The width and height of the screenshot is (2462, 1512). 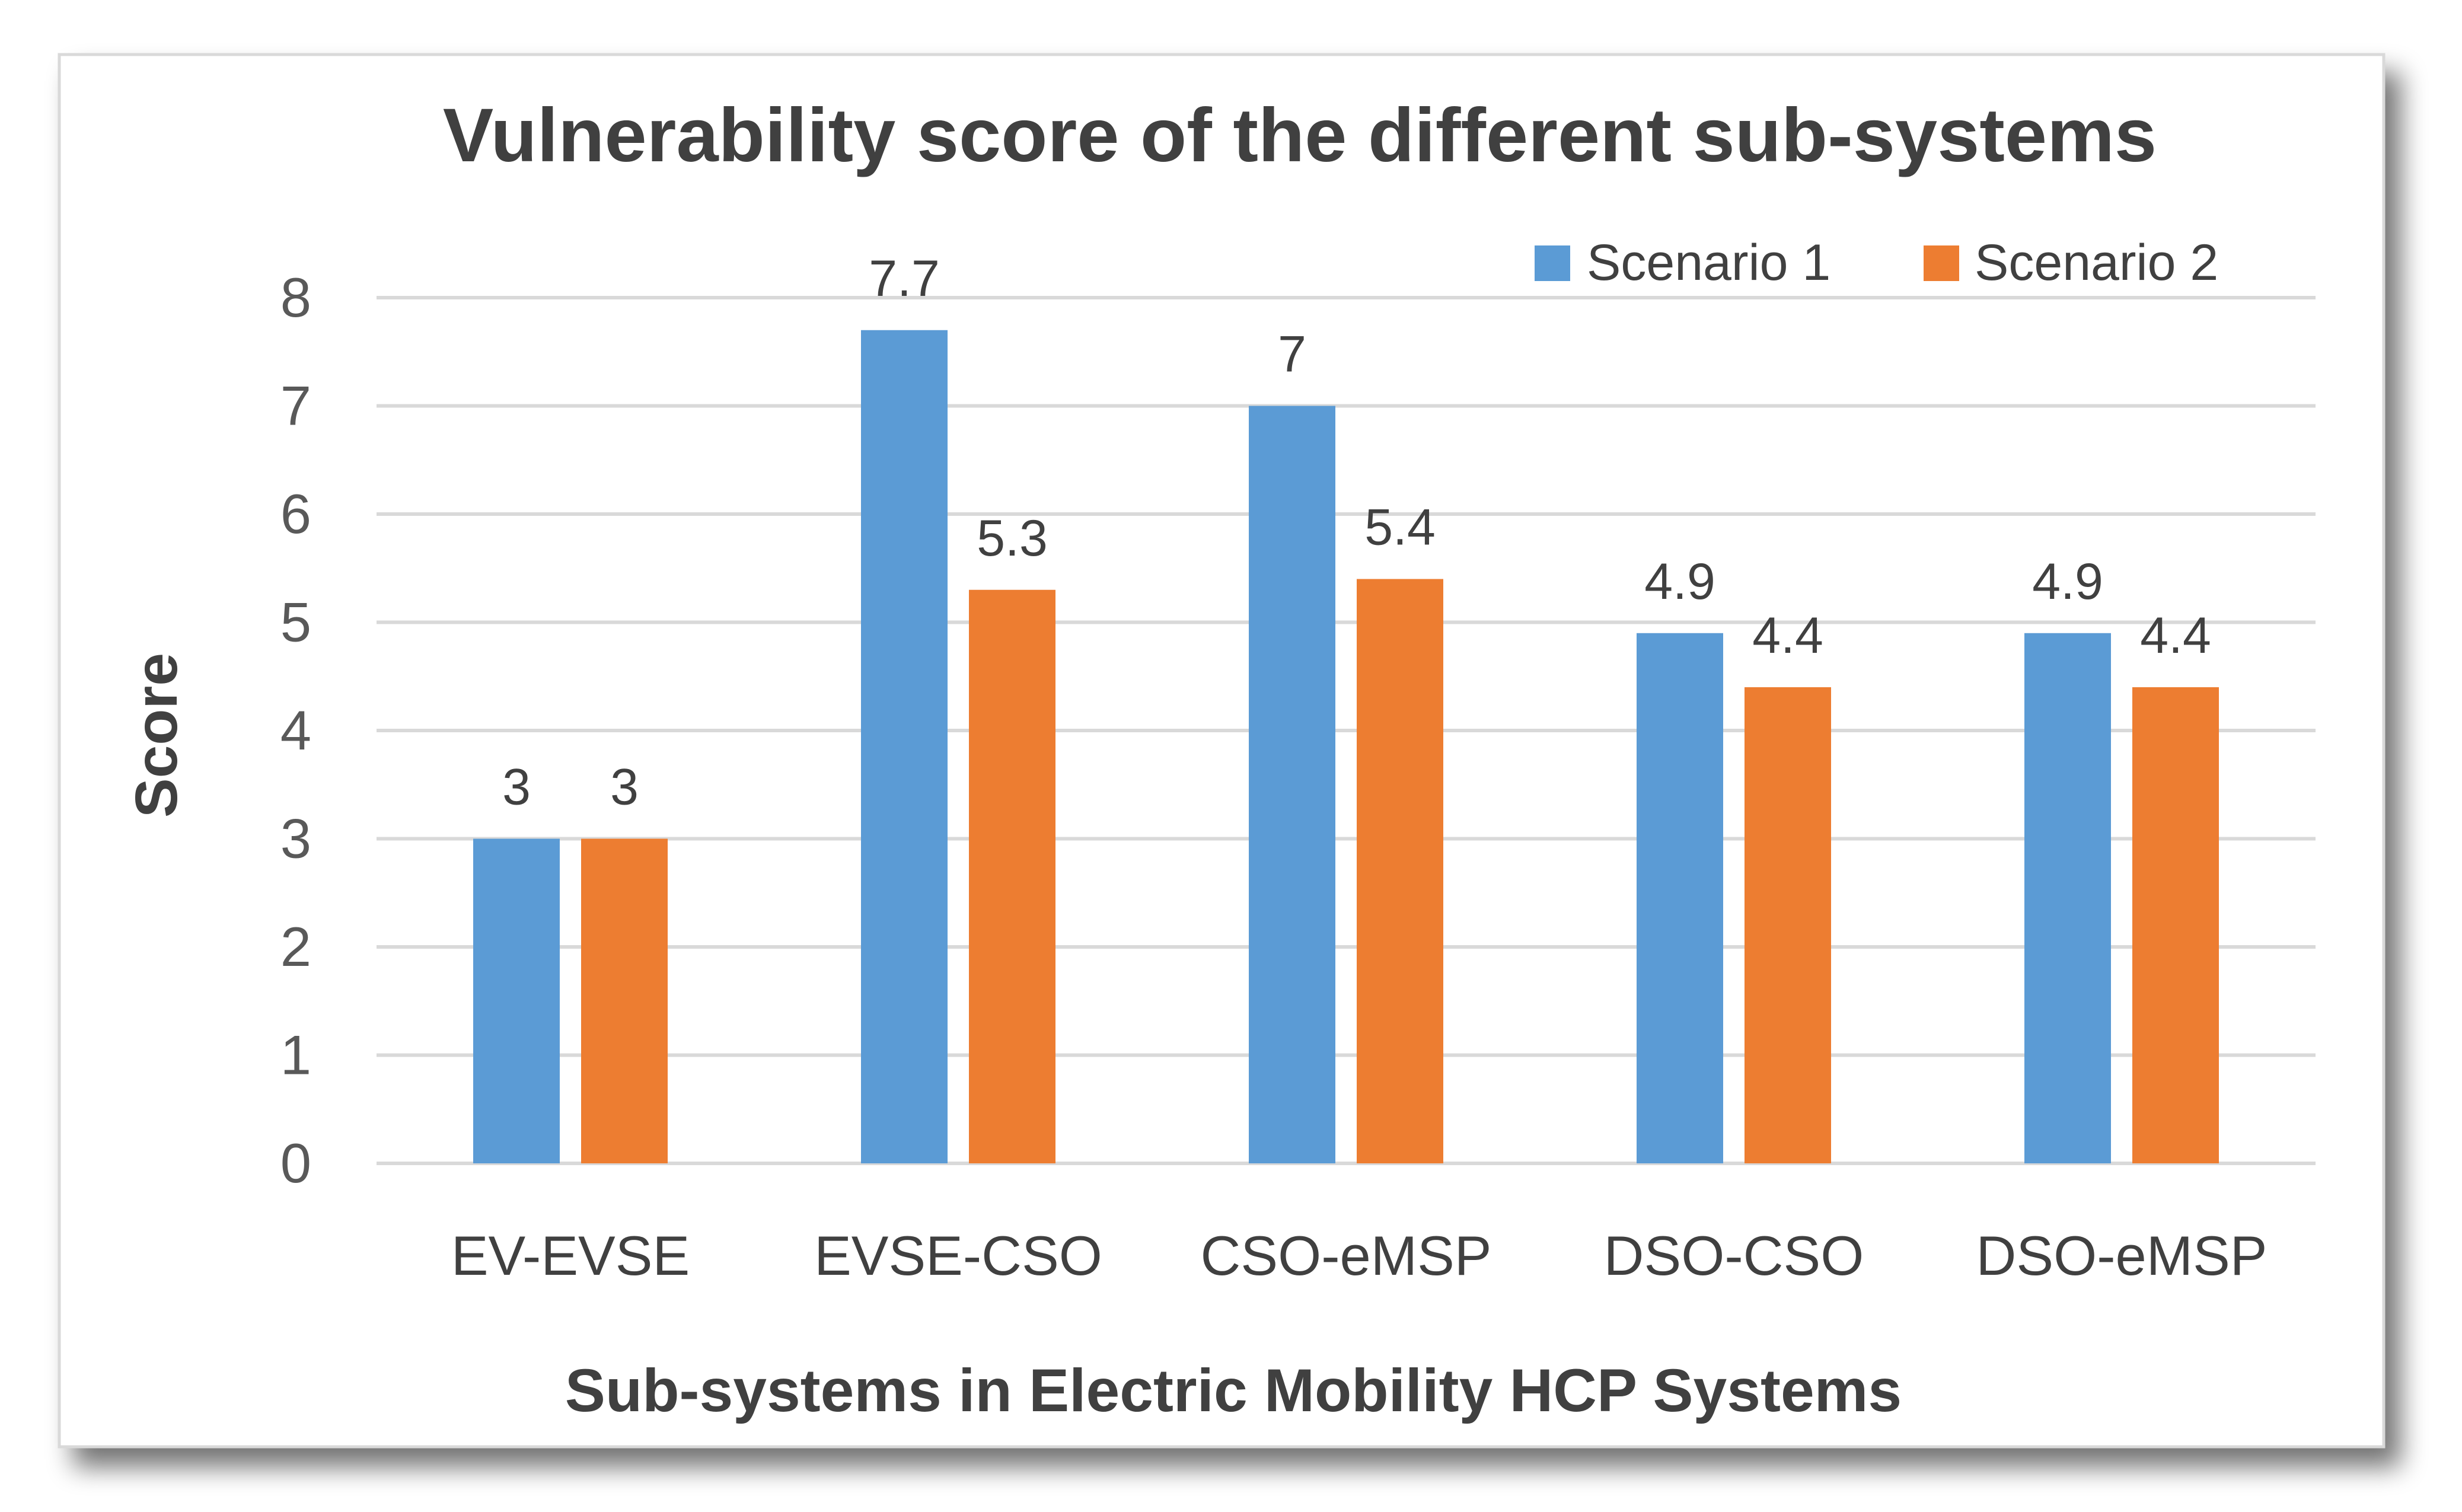 What do you see at coordinates (295, 1055) in the screenshot?
I see `y-tick-label: 1` at bounding box center [295, 1055].